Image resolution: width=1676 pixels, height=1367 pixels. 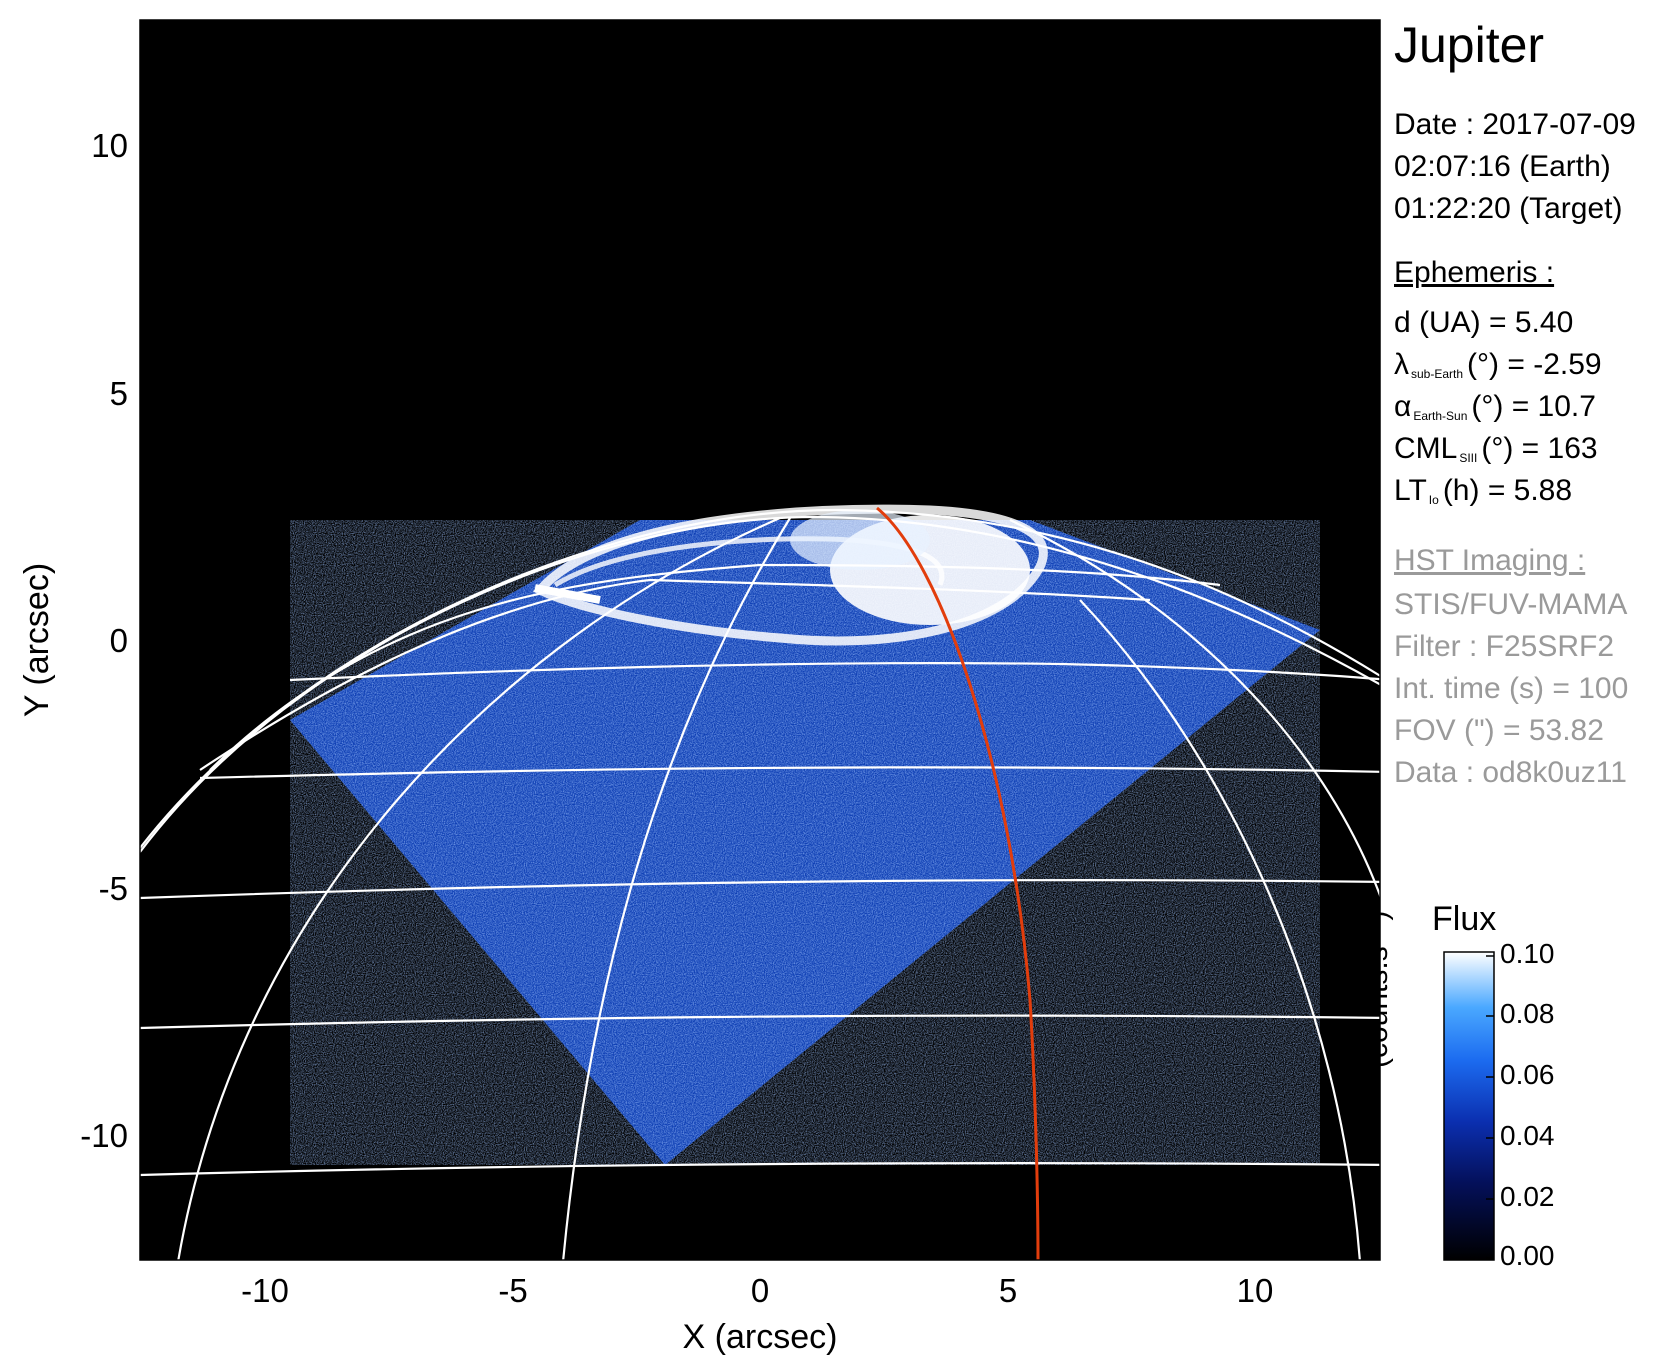 What do you see at coordinates (1474, 272) in the screenshot?
I see `ephemeris-heading: Ephemeris :` at bounding box center [1474, 272].